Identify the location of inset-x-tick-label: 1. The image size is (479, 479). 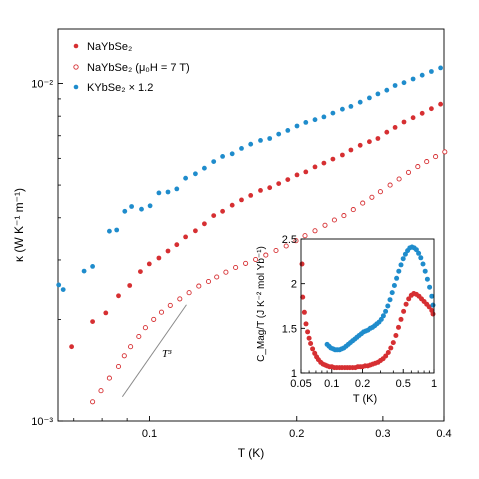
(434, 384).